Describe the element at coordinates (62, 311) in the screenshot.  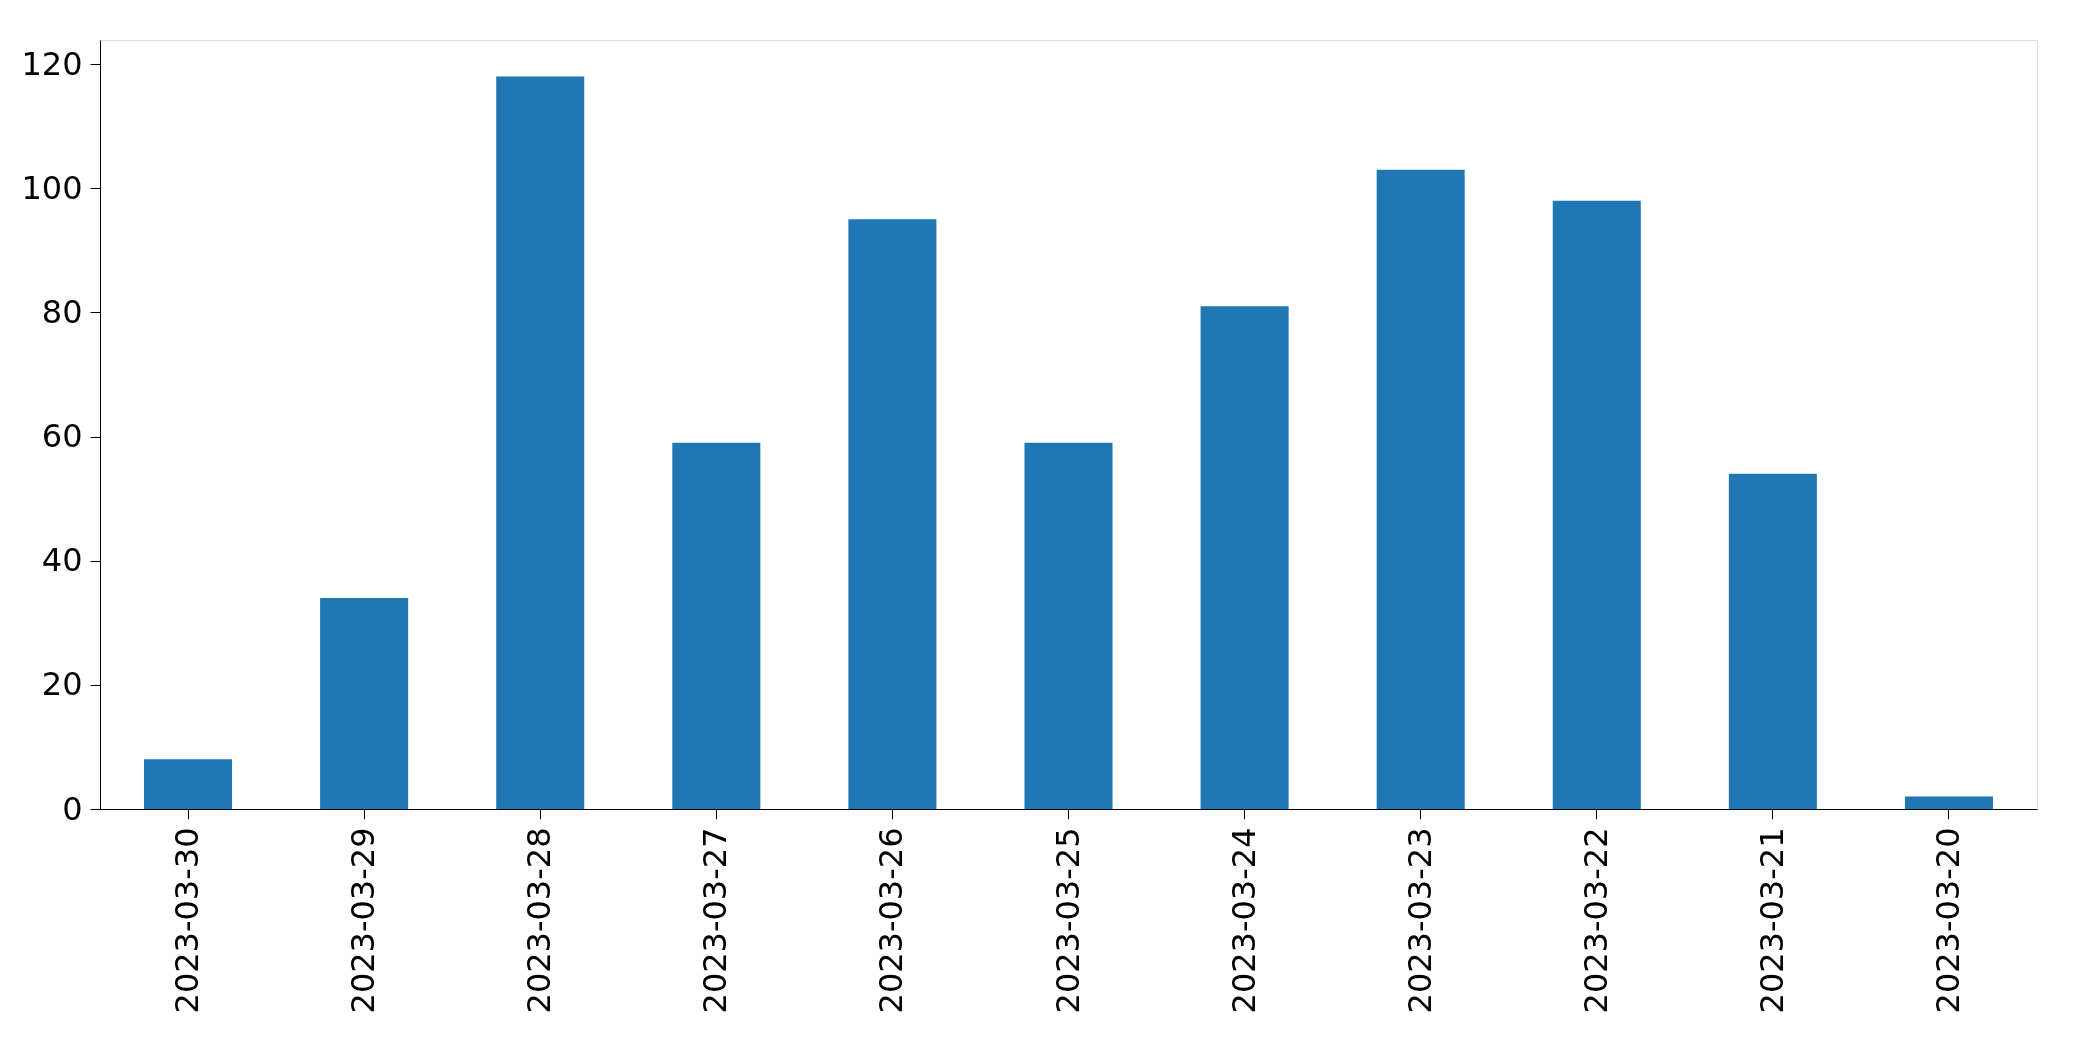
I see `y-tick-label: 80` at that location.